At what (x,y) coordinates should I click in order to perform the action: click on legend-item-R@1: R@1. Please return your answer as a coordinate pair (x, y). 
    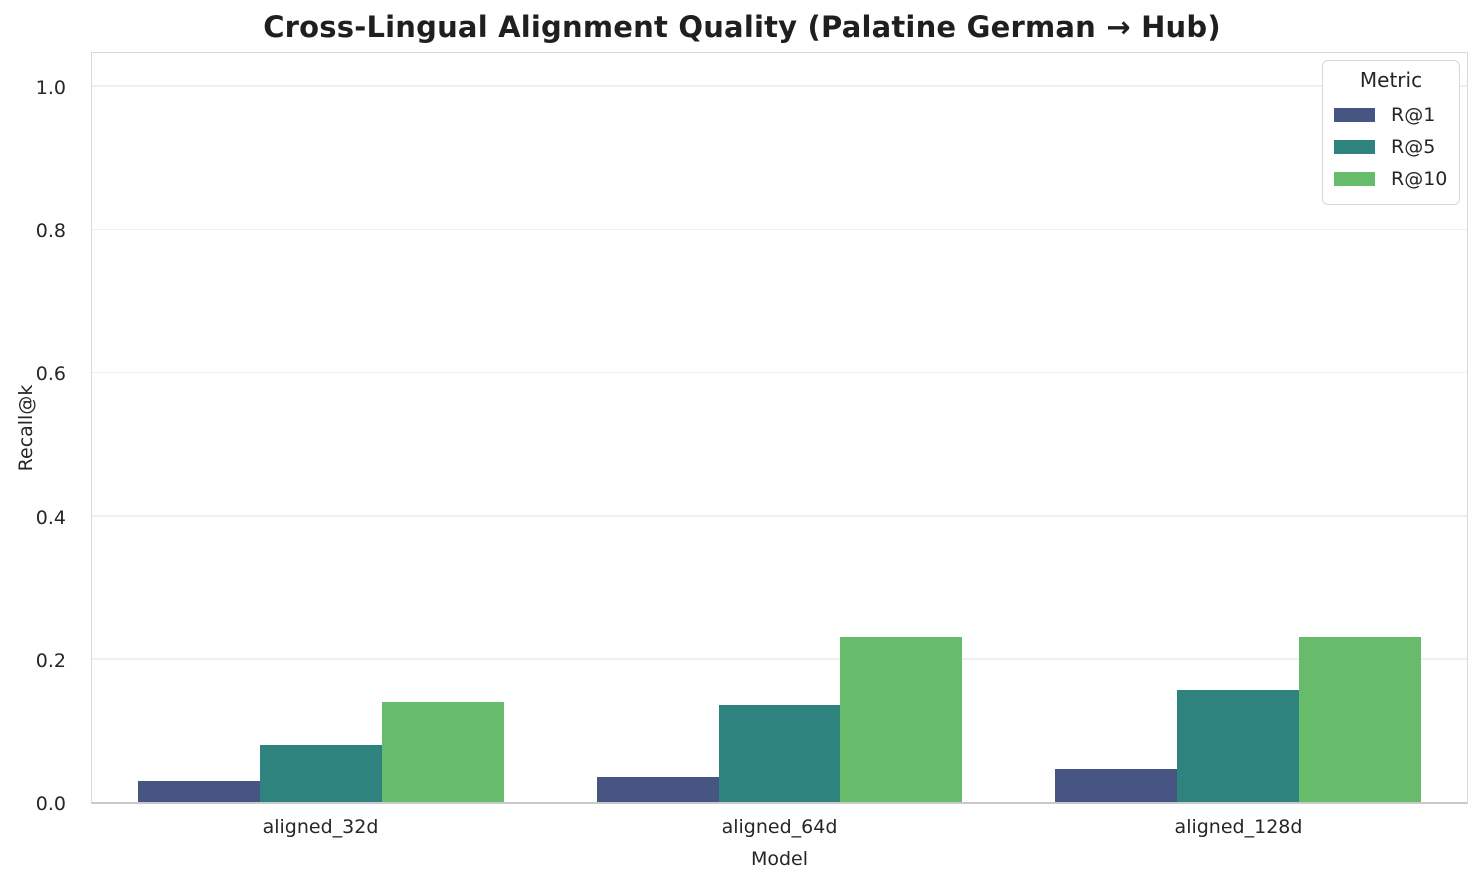
    Looking at the image, I should click on (1391, 115).